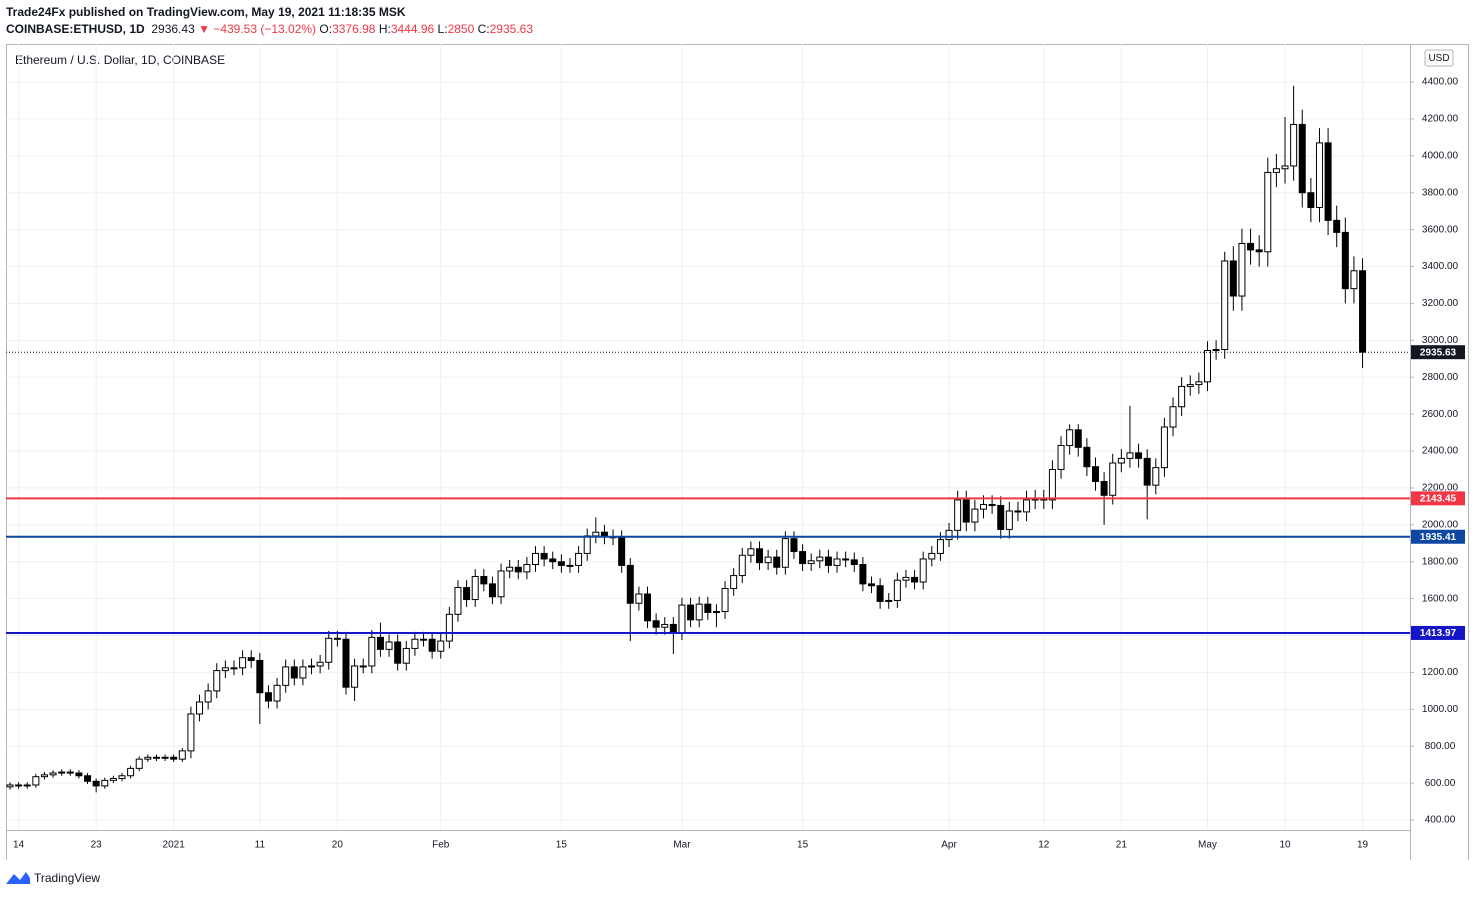  I want to click on y-tick-label: 400.00, so click(1440, 820).